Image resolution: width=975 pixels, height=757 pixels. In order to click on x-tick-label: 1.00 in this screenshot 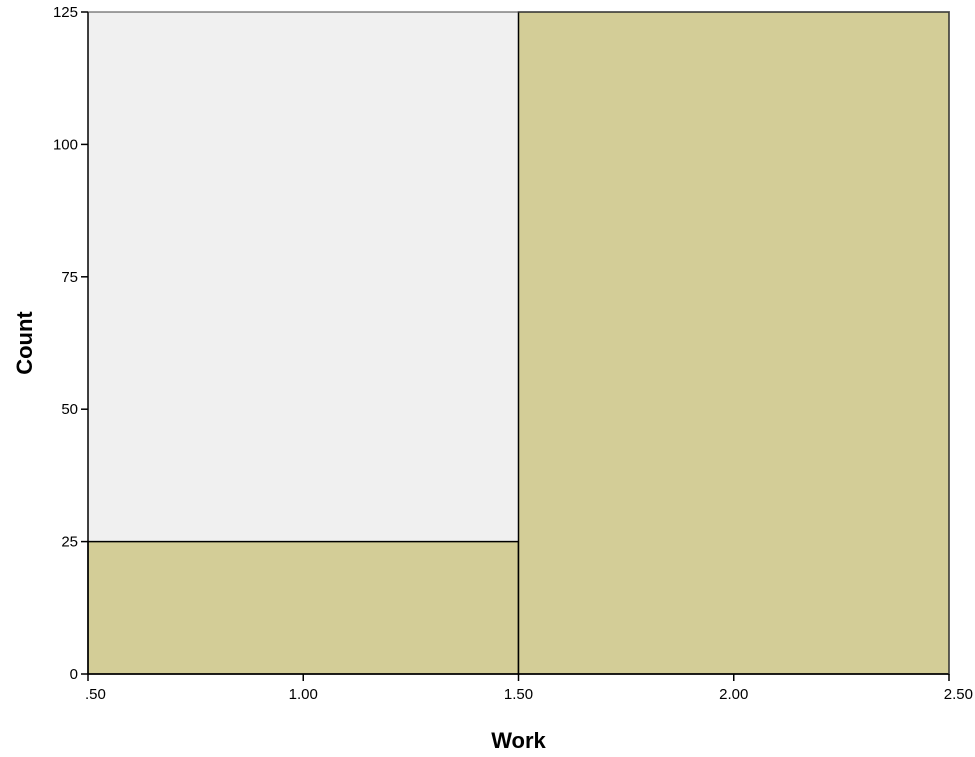, I will do `click(303, 694)`.